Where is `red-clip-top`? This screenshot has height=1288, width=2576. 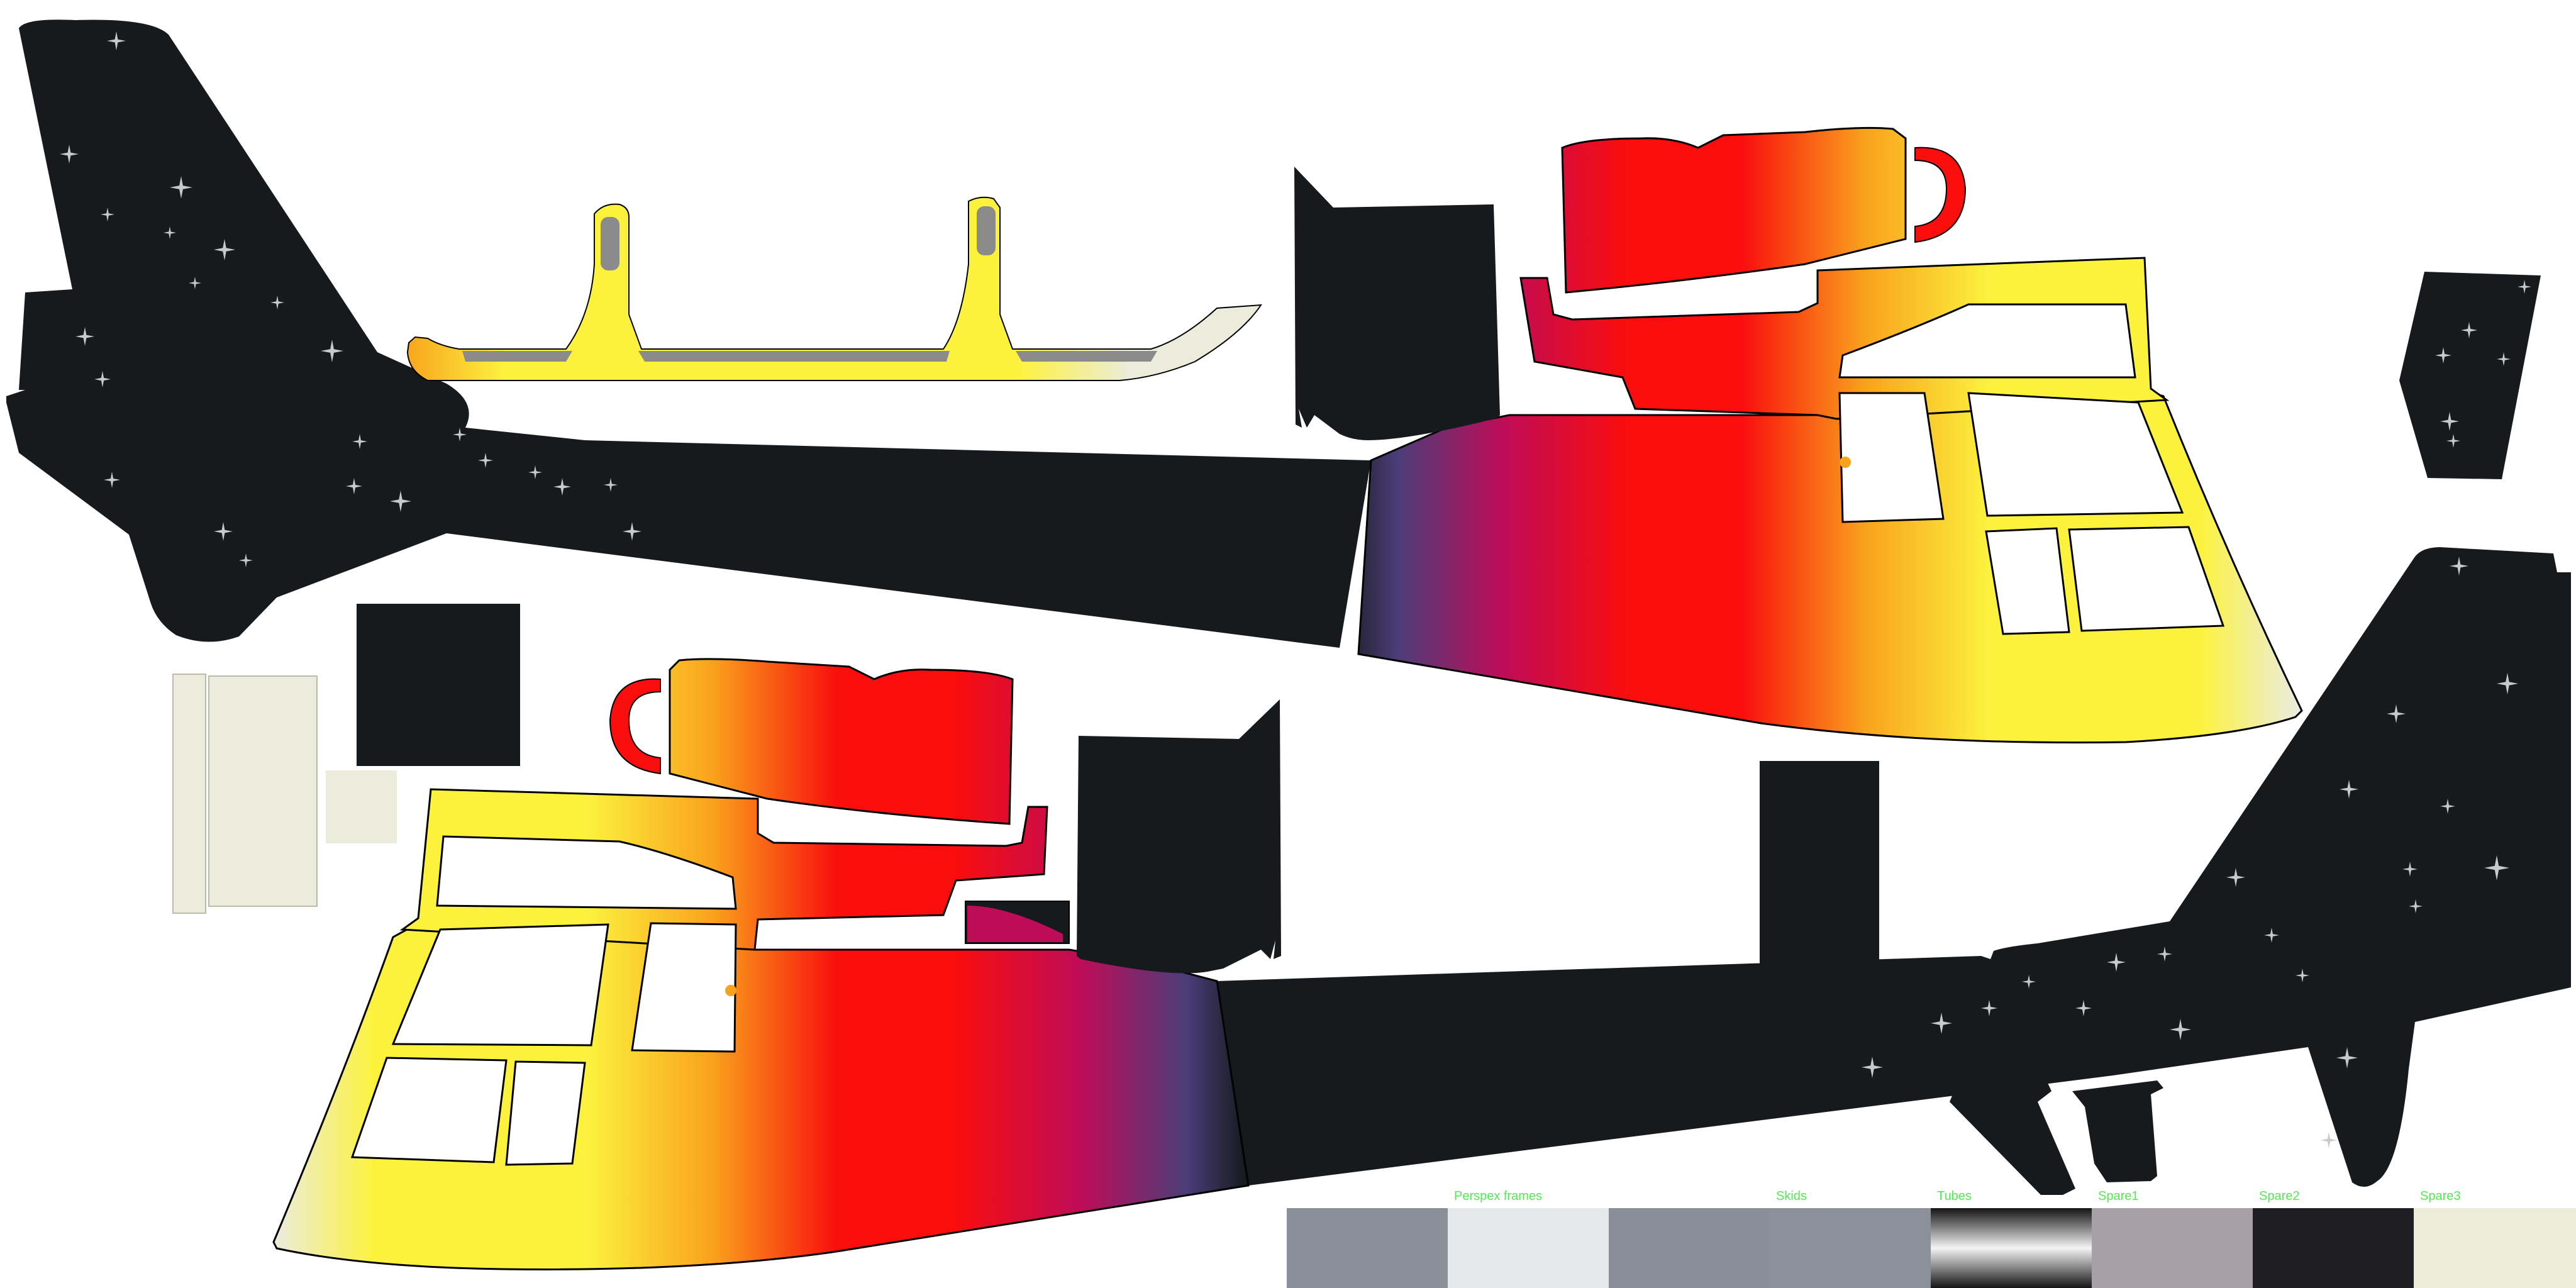
red-clip-top is located at coordinates (1940, 195).